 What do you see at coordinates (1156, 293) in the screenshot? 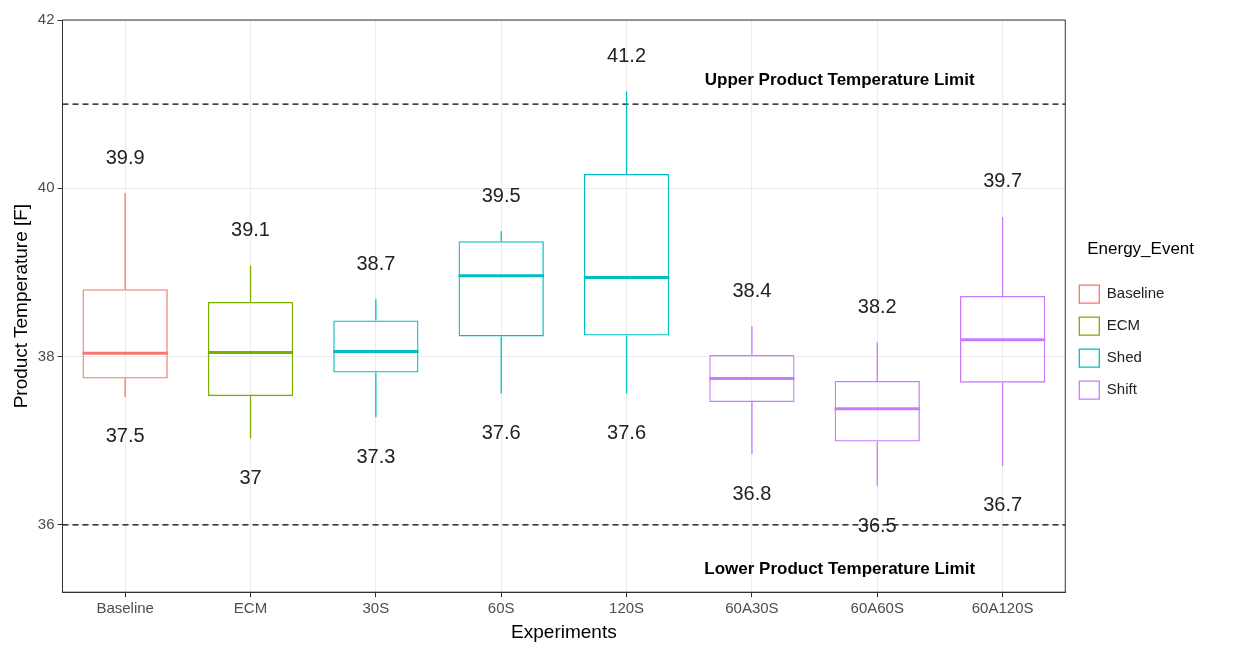
I see `legend-label: Baseline` at bounding box center [1156, 293].